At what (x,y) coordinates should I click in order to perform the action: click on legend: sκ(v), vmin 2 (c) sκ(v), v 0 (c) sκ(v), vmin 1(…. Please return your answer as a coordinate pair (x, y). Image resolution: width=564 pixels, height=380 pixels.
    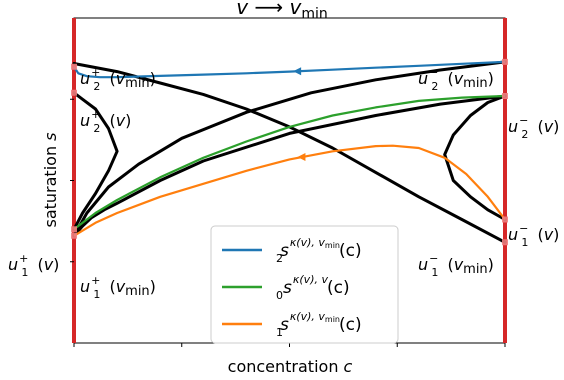
    Looking at the image, I should click on (304, 284).